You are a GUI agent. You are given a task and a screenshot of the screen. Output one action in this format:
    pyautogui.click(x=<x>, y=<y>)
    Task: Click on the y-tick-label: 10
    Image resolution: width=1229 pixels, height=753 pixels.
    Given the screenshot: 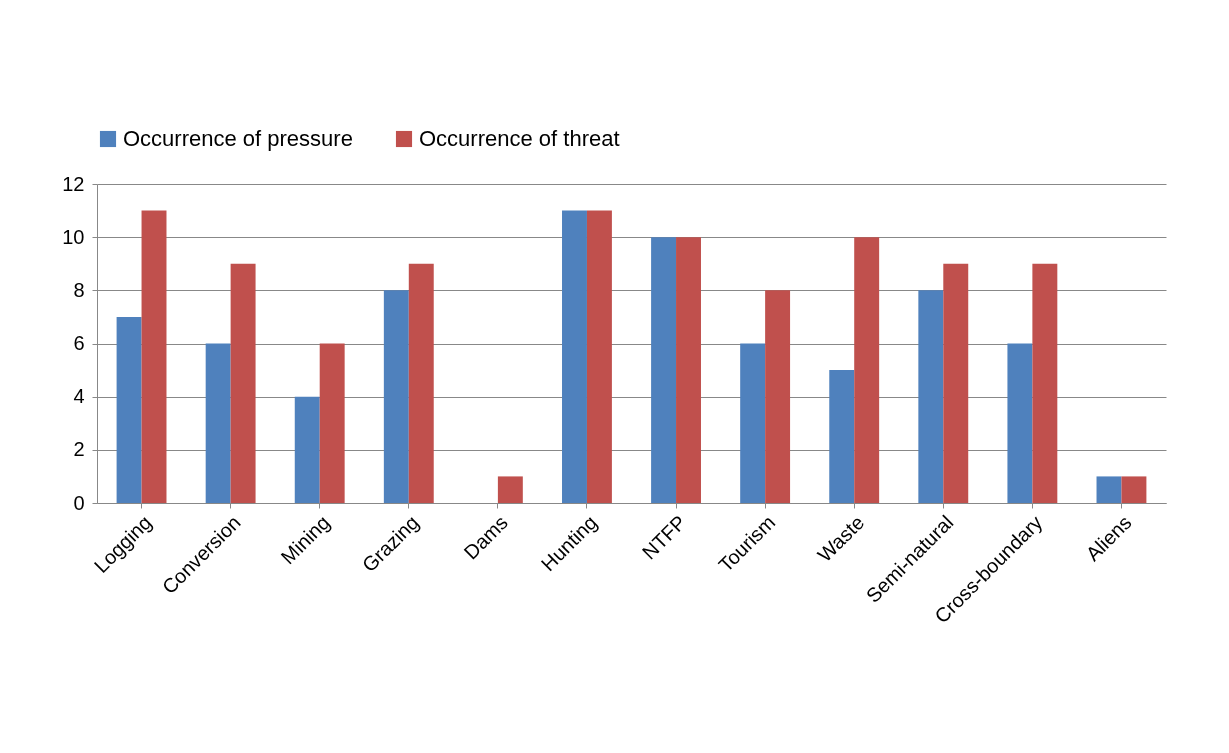 What is the action you would take?
    pyautogui.click(x=73, y=236)
    